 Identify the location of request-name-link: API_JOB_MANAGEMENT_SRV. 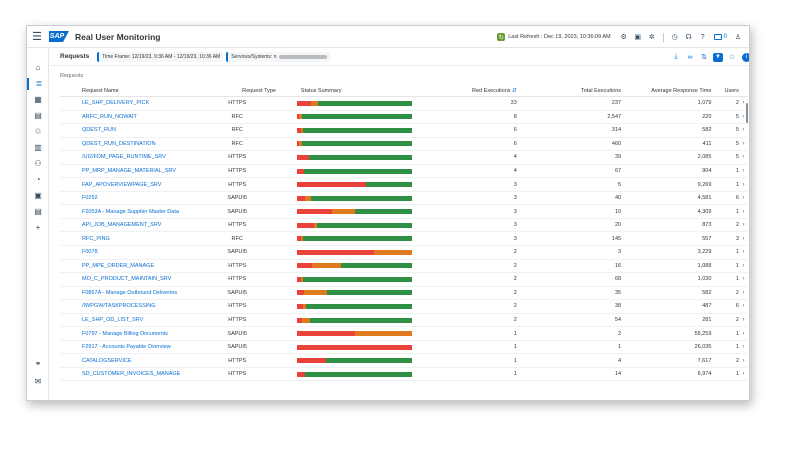
(122, 225).